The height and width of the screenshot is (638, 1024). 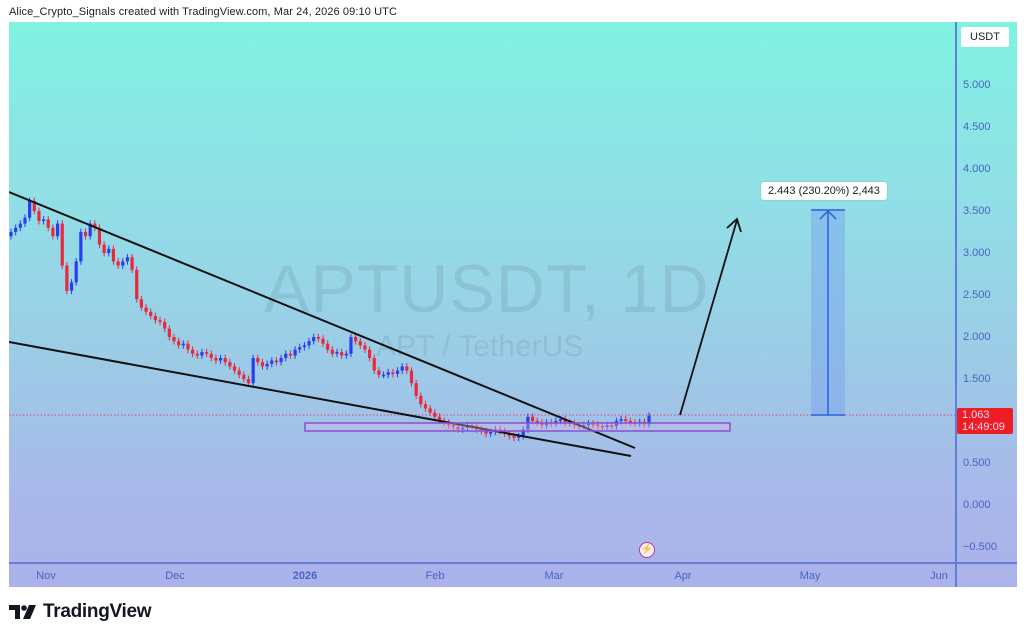 I want to click on flash-icon: ⚡, so click(x=647, y=550).